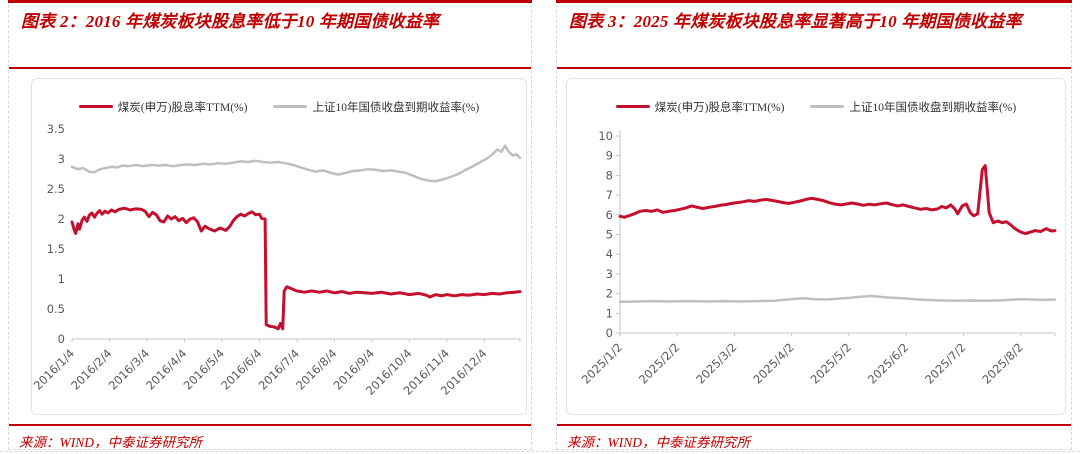 Image resolution: width=1080 pixels, height=454 pixels. What do you see at coordinates (609, 195) in the screenshot?
I see `svg-text: 7` at bounding box center [609, 195].